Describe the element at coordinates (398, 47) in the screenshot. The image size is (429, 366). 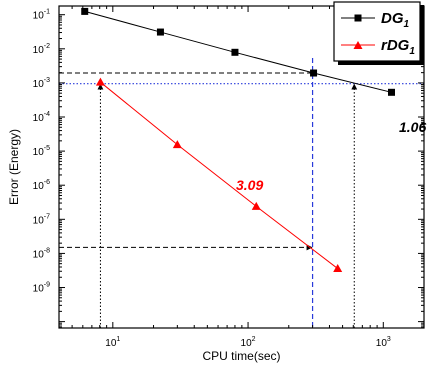
I see `legend-label-rdg: rDG1` at that location.